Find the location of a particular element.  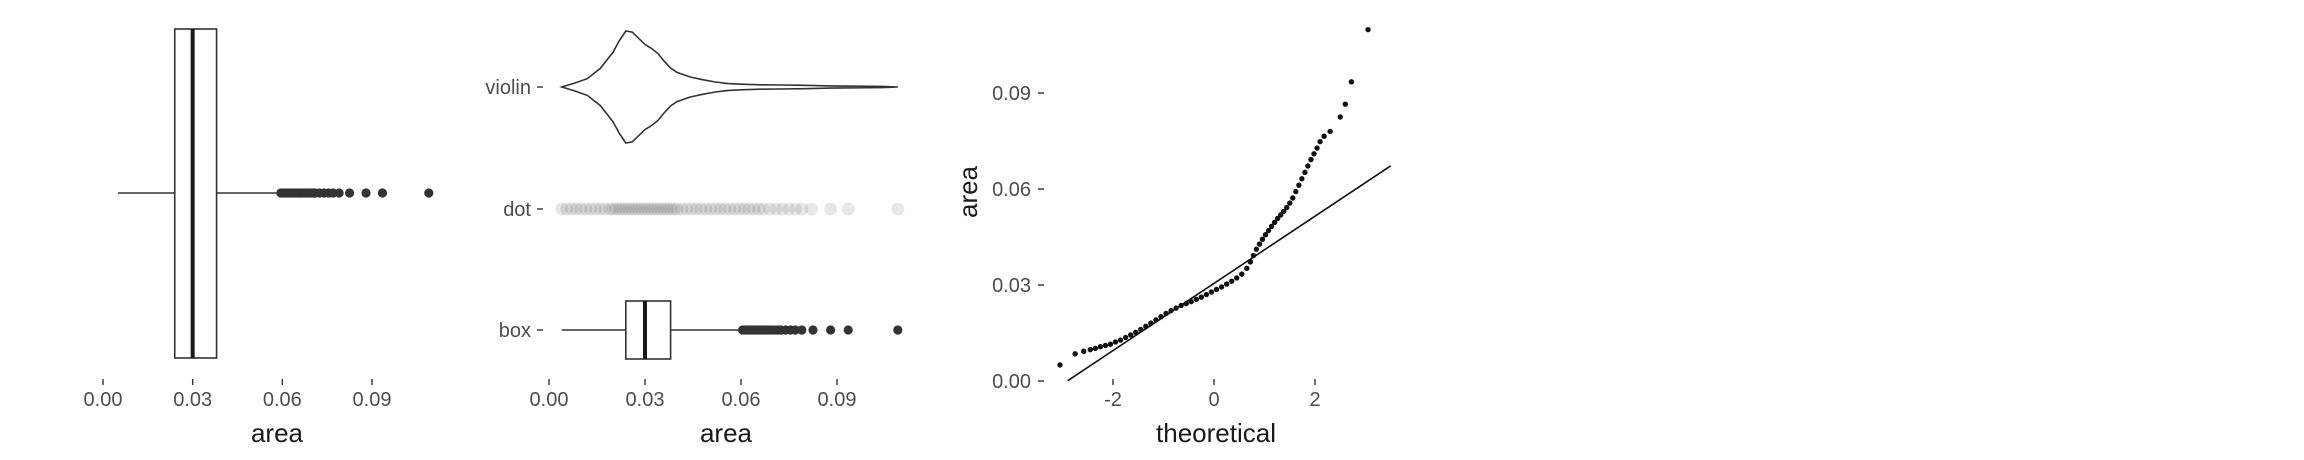

x-tick-label: 0.06 is located at coordinates (282, 400).